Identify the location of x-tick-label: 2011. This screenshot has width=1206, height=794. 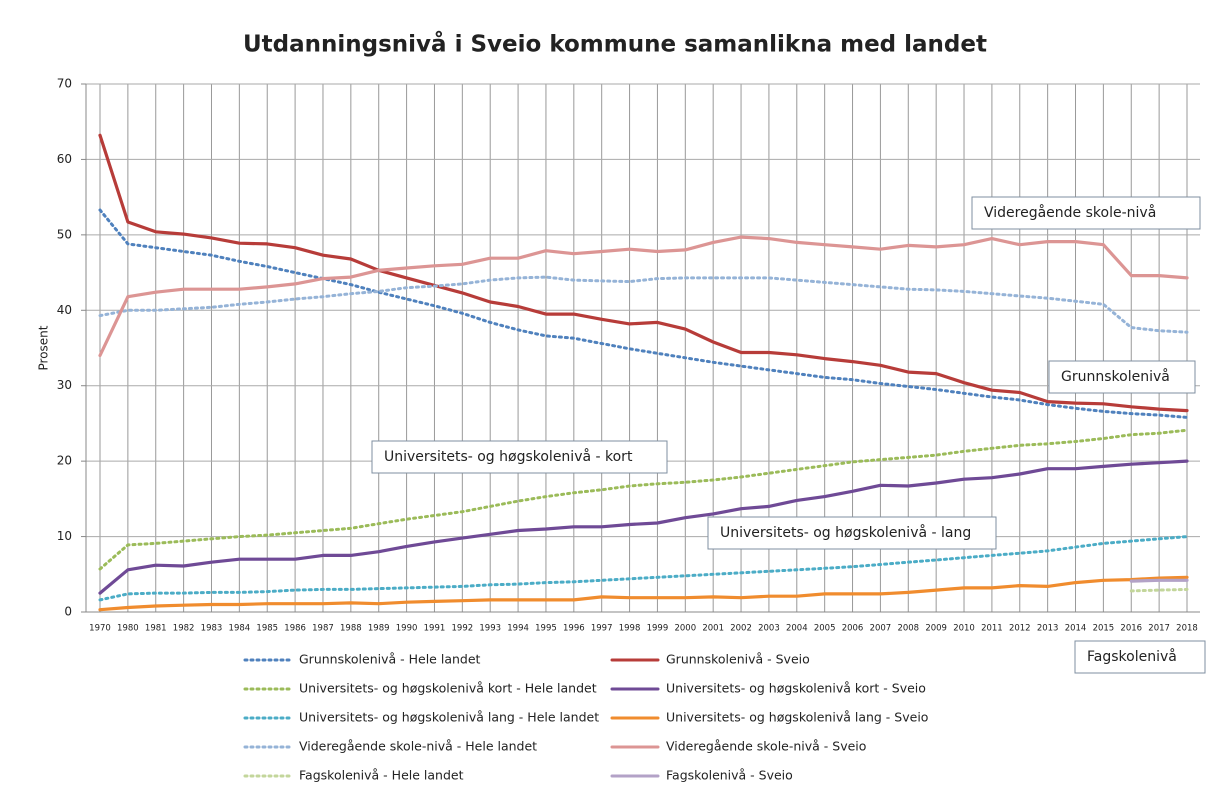
(992, 629).